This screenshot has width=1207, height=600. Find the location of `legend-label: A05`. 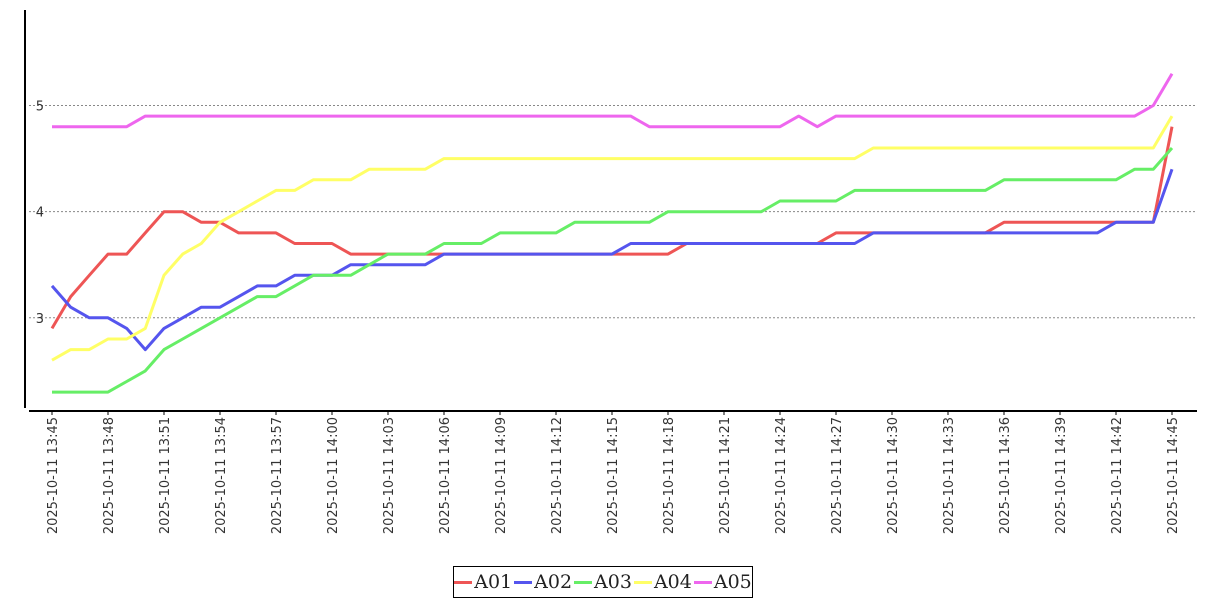

legend-label: A05 is located at coordinates (732, 582).